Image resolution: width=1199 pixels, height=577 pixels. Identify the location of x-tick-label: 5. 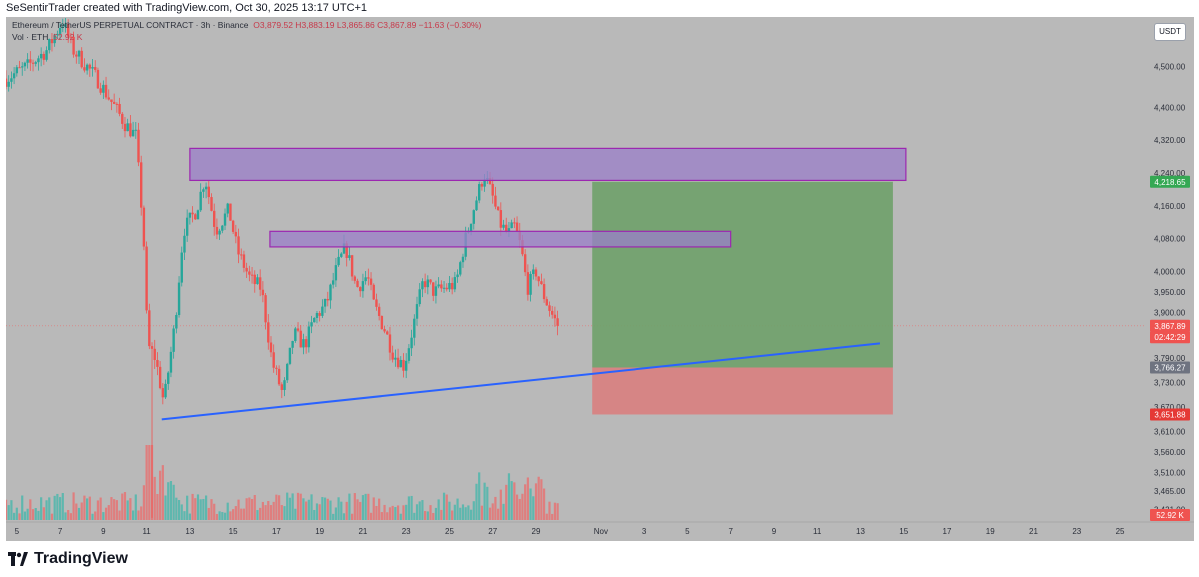
(17, 531).